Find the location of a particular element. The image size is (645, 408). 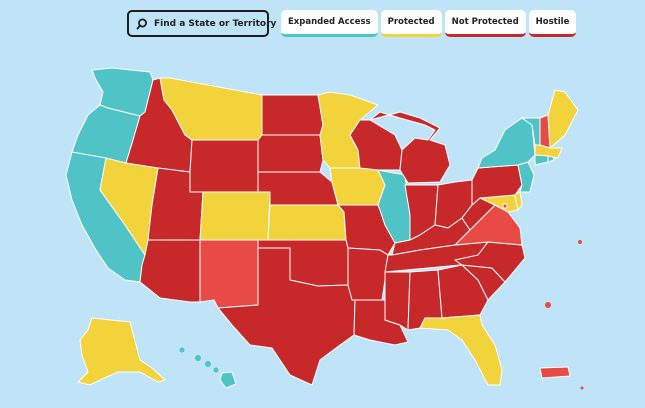

state-az is located at coordinates (170, 271).